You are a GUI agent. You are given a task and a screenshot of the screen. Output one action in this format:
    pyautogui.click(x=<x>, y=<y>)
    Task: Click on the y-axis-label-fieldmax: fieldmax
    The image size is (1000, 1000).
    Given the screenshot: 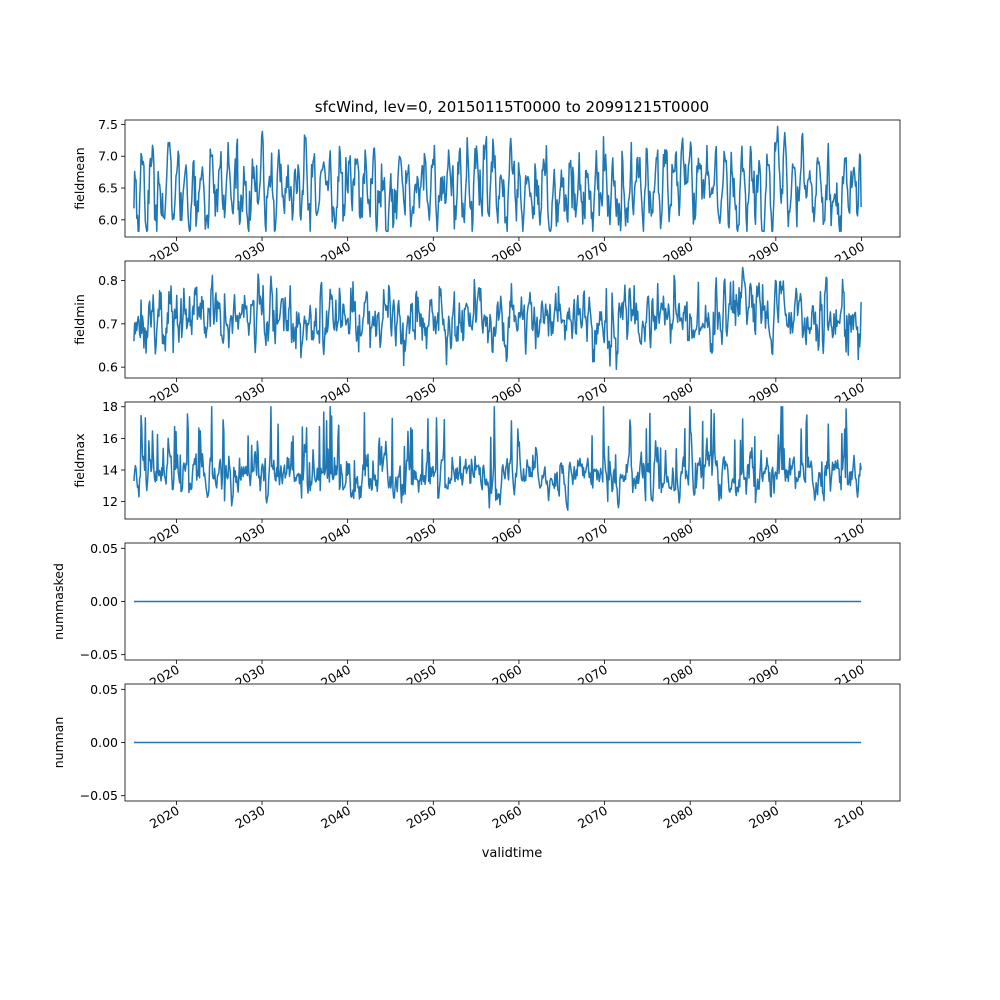 What is the action you would take?
    pyautogui.click(x=79, y=460)
    